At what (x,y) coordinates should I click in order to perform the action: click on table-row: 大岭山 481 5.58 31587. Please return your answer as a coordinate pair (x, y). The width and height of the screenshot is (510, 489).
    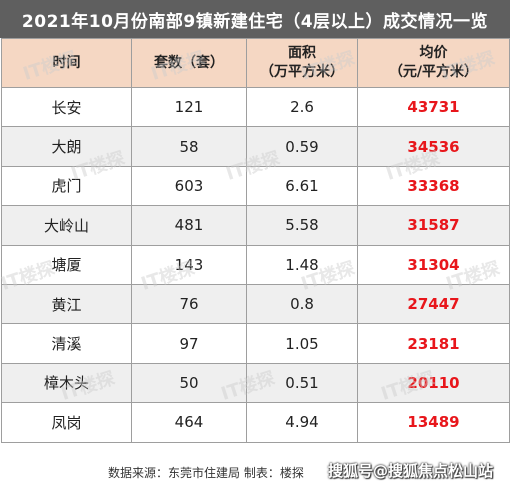
    Looking at the image, I should click on (255, 225).